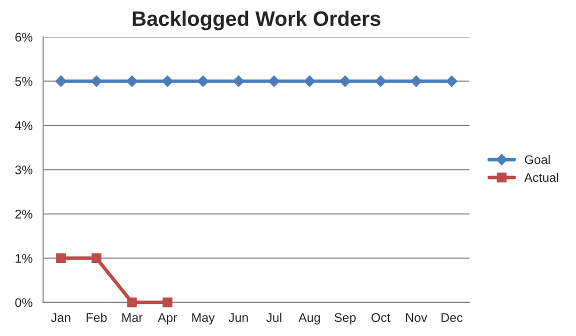  Describe the element at coordinates (345, 318) in the screenshot. I see `x-tick-label: Sep` at that location.